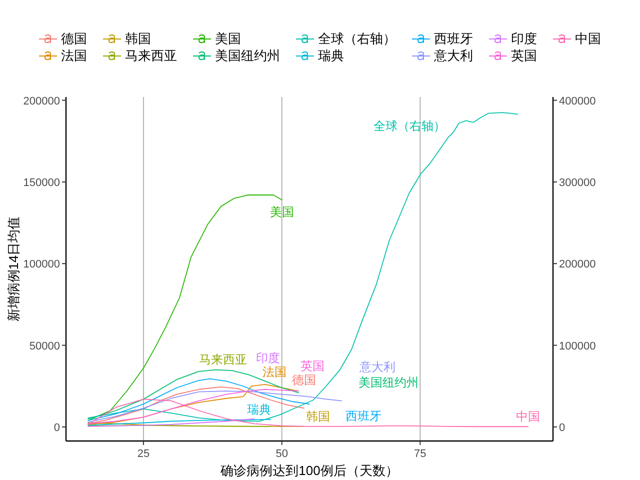 The image size is (640, 480). I want to click on y2tick: 300000, so click(577, 182).